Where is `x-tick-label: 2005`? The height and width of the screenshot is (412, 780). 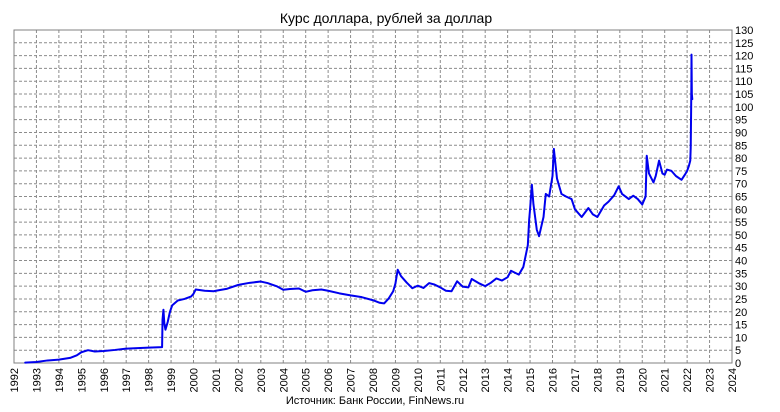
x-tick-label: 2005 is located at coordinates (307, 380).